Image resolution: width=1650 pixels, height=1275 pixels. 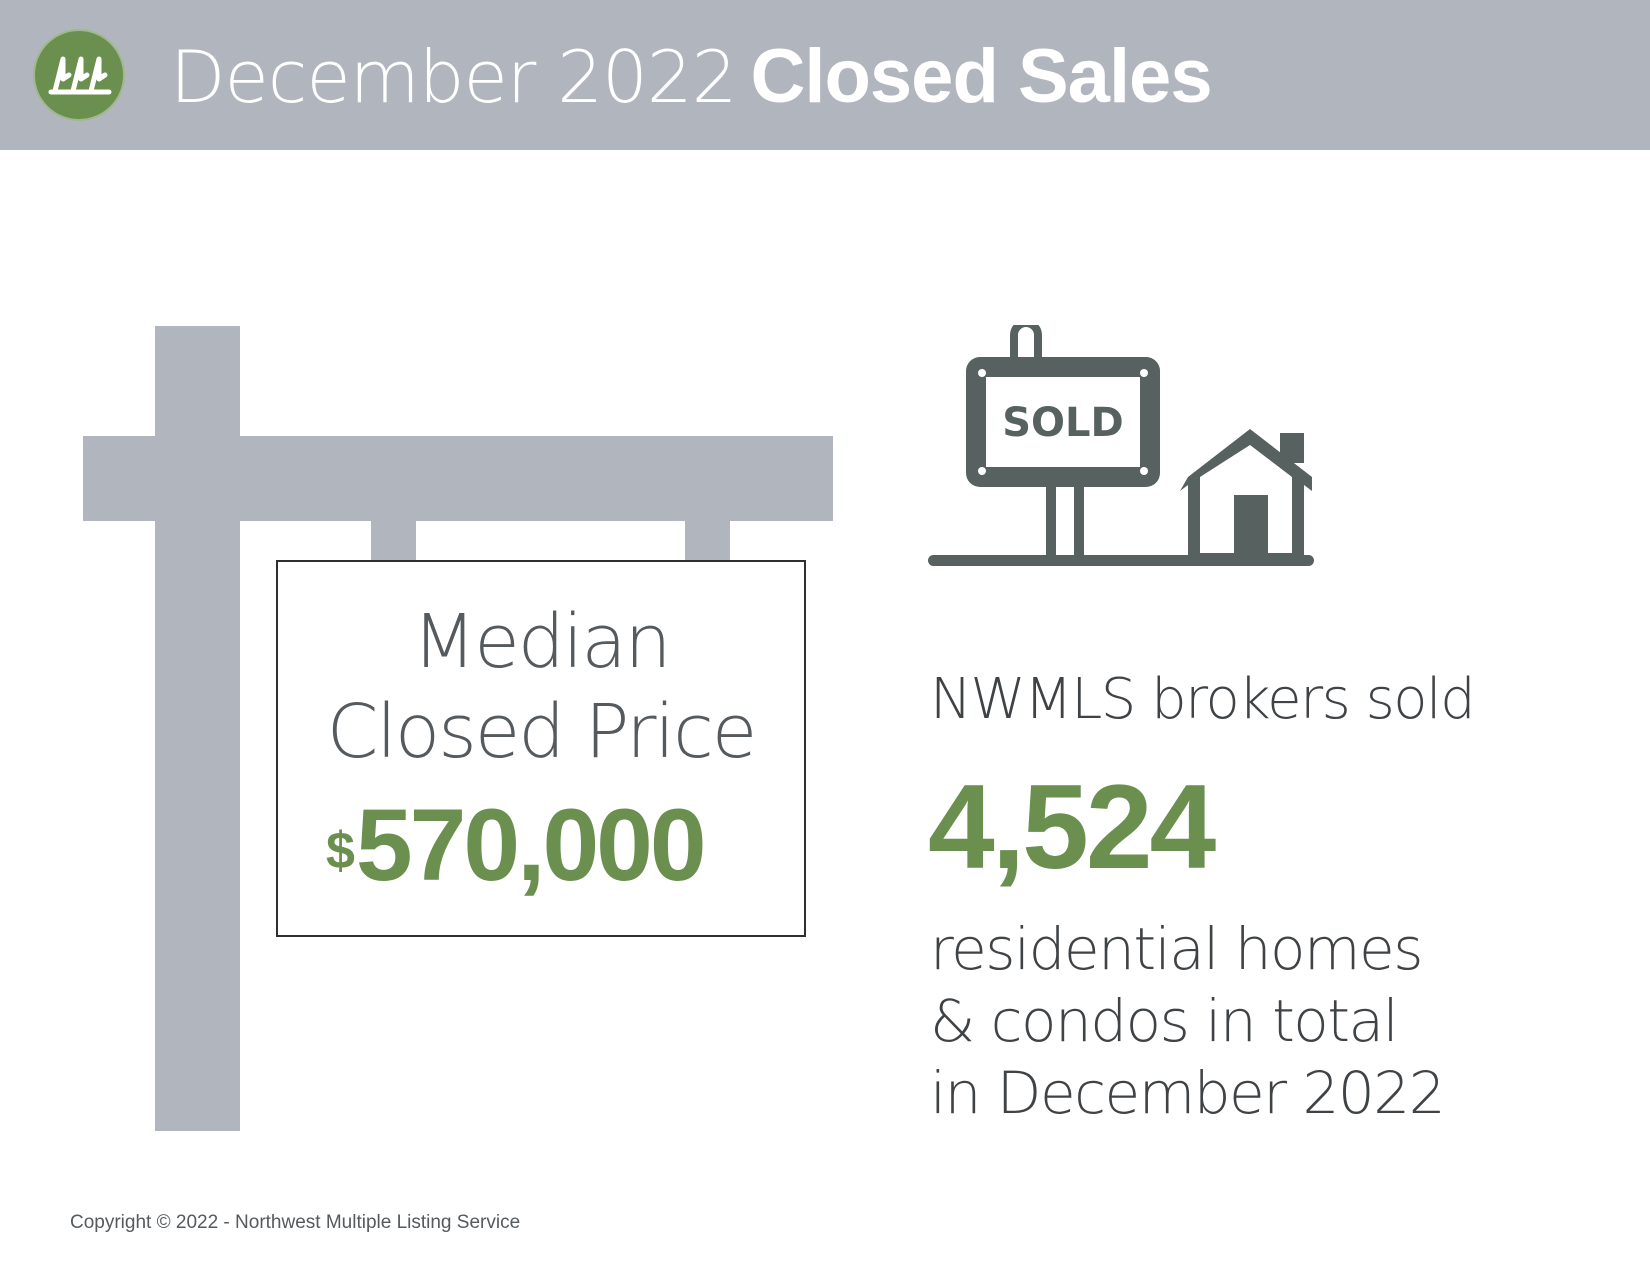 I want to click on median-label-line2: Closed Price, so click(x=542, y=732).